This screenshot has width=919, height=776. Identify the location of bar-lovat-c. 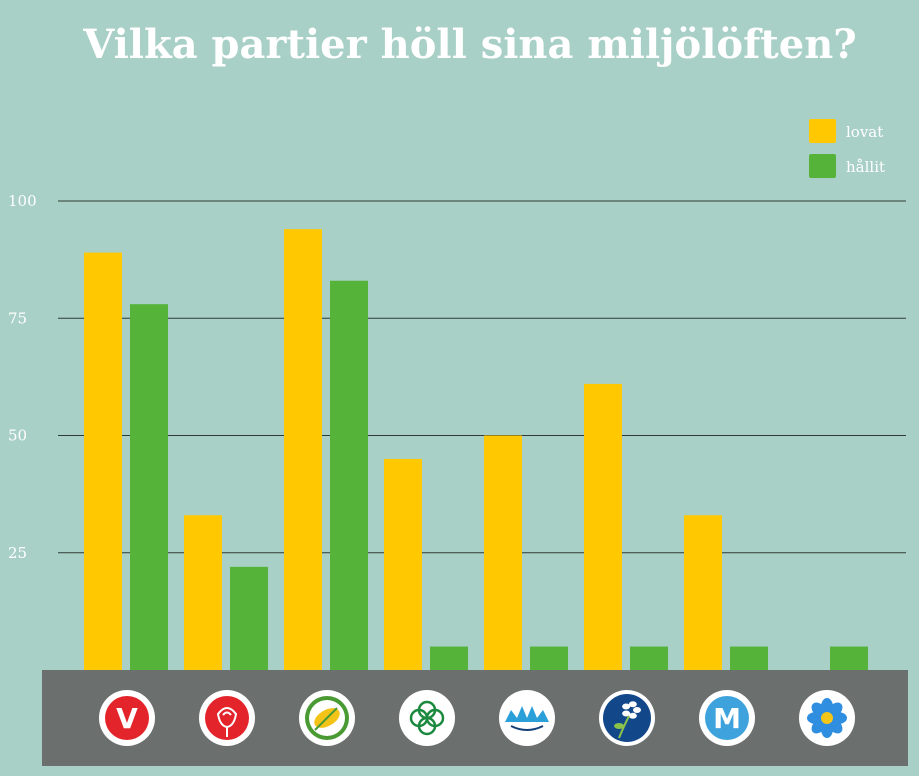
(403, 564).